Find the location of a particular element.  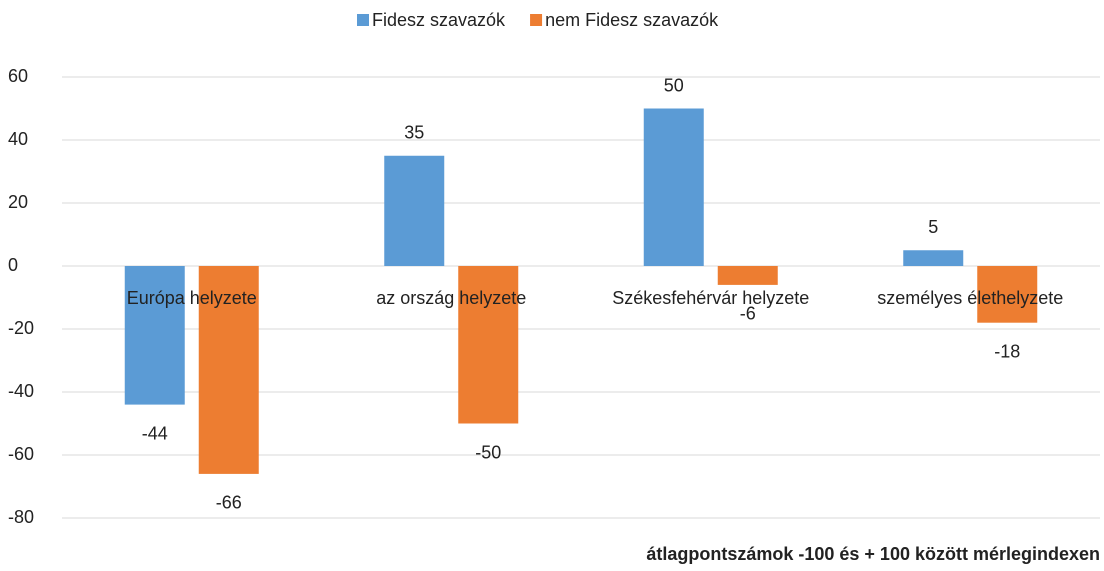

y-tick-label: -40 is located at coordinates (21, 391).